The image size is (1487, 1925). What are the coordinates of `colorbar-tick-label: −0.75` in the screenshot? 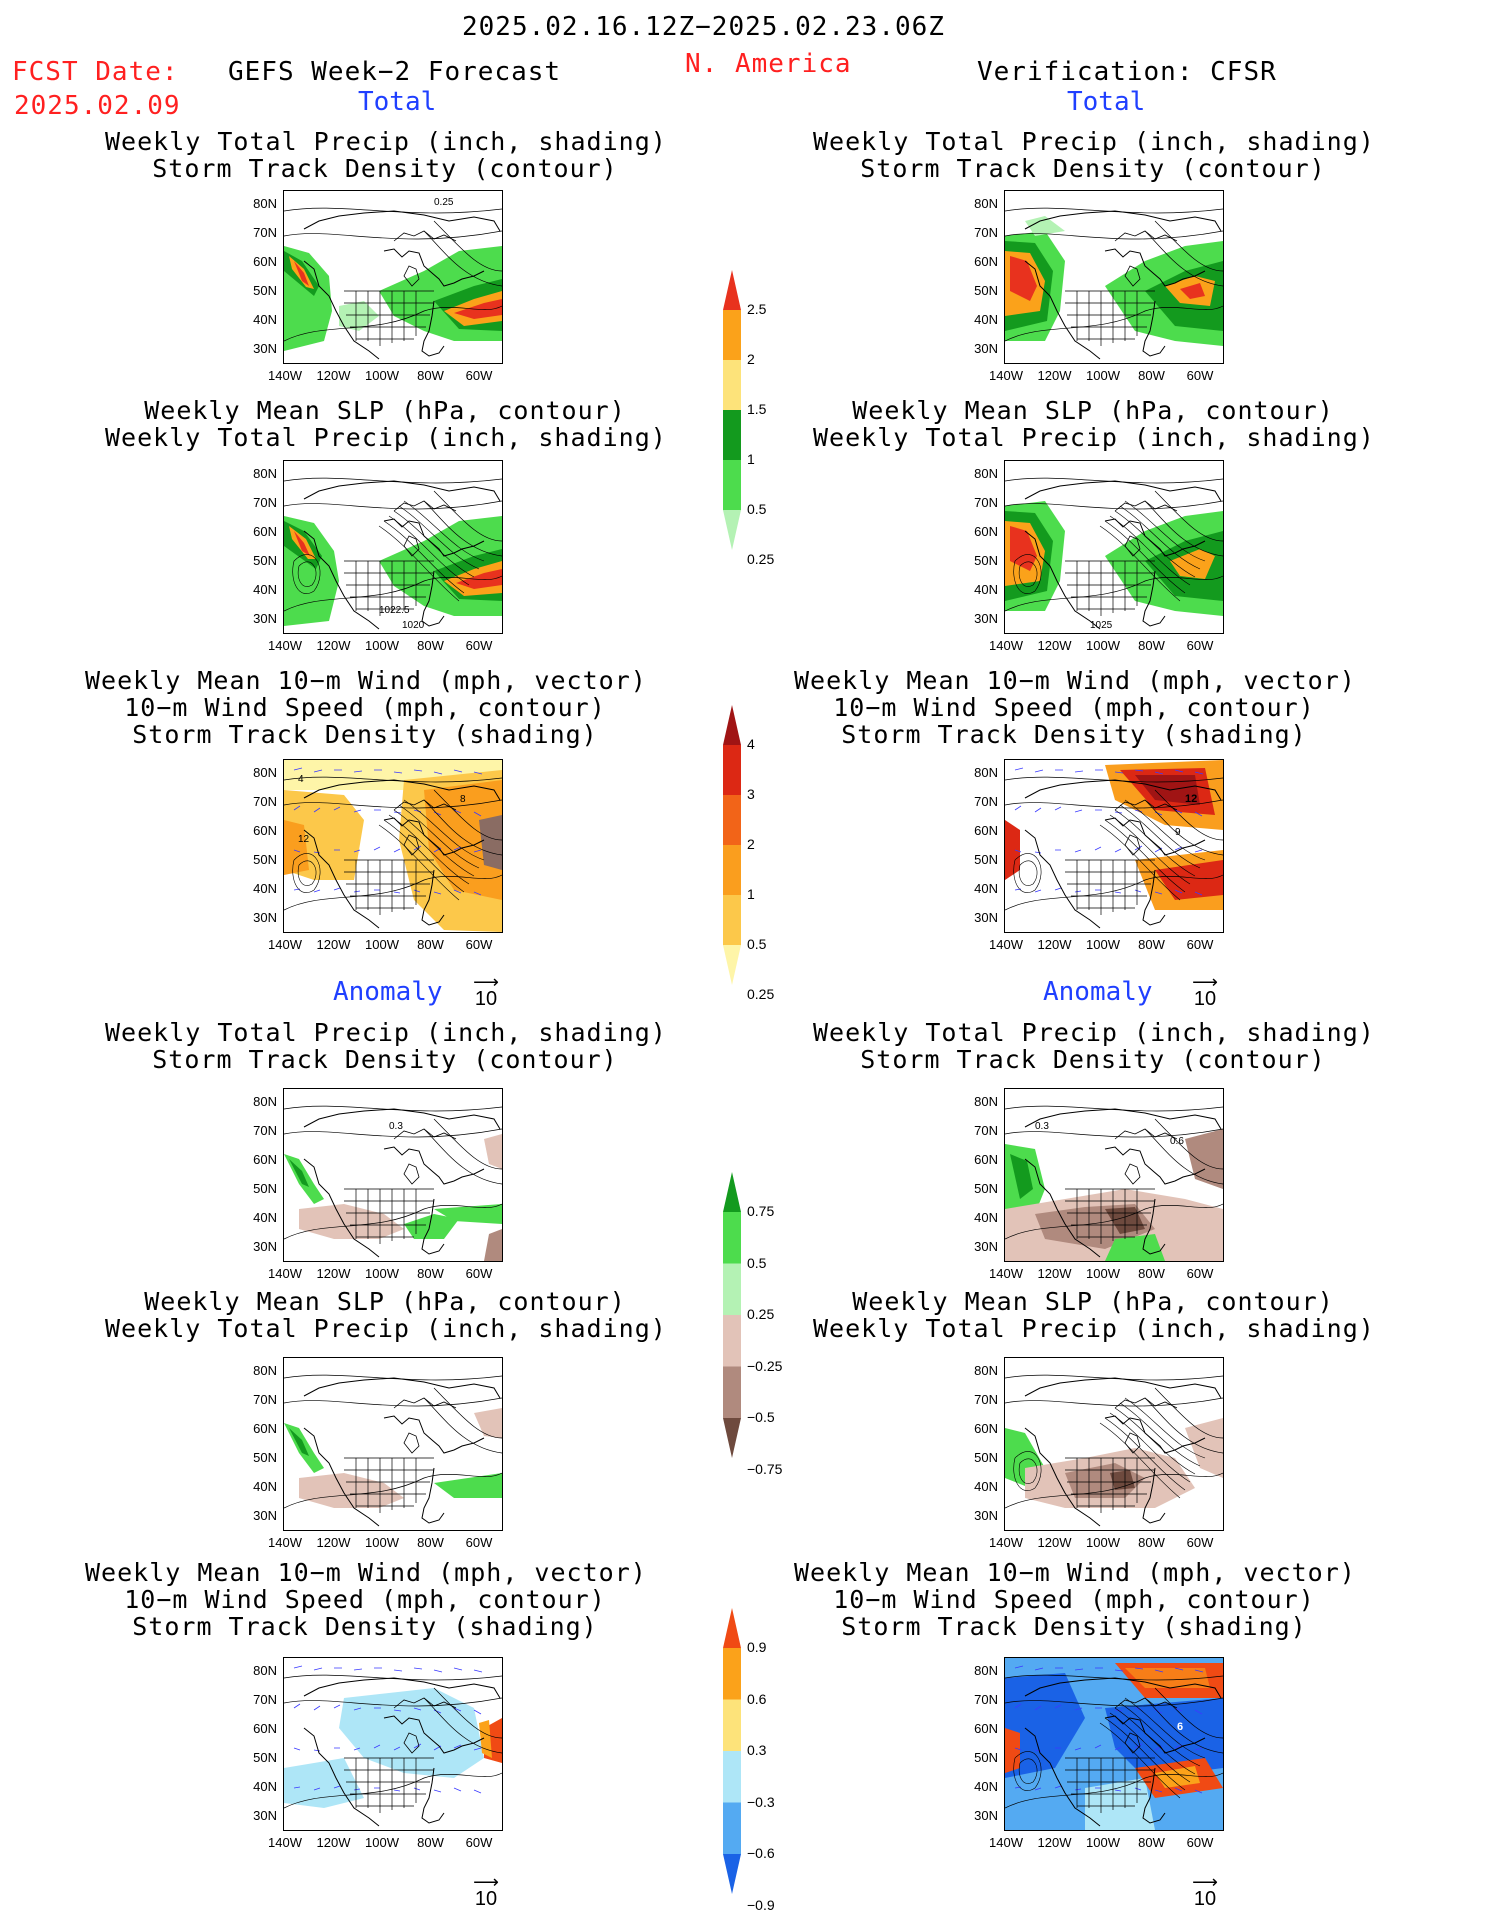 It's located at (765, 1468).